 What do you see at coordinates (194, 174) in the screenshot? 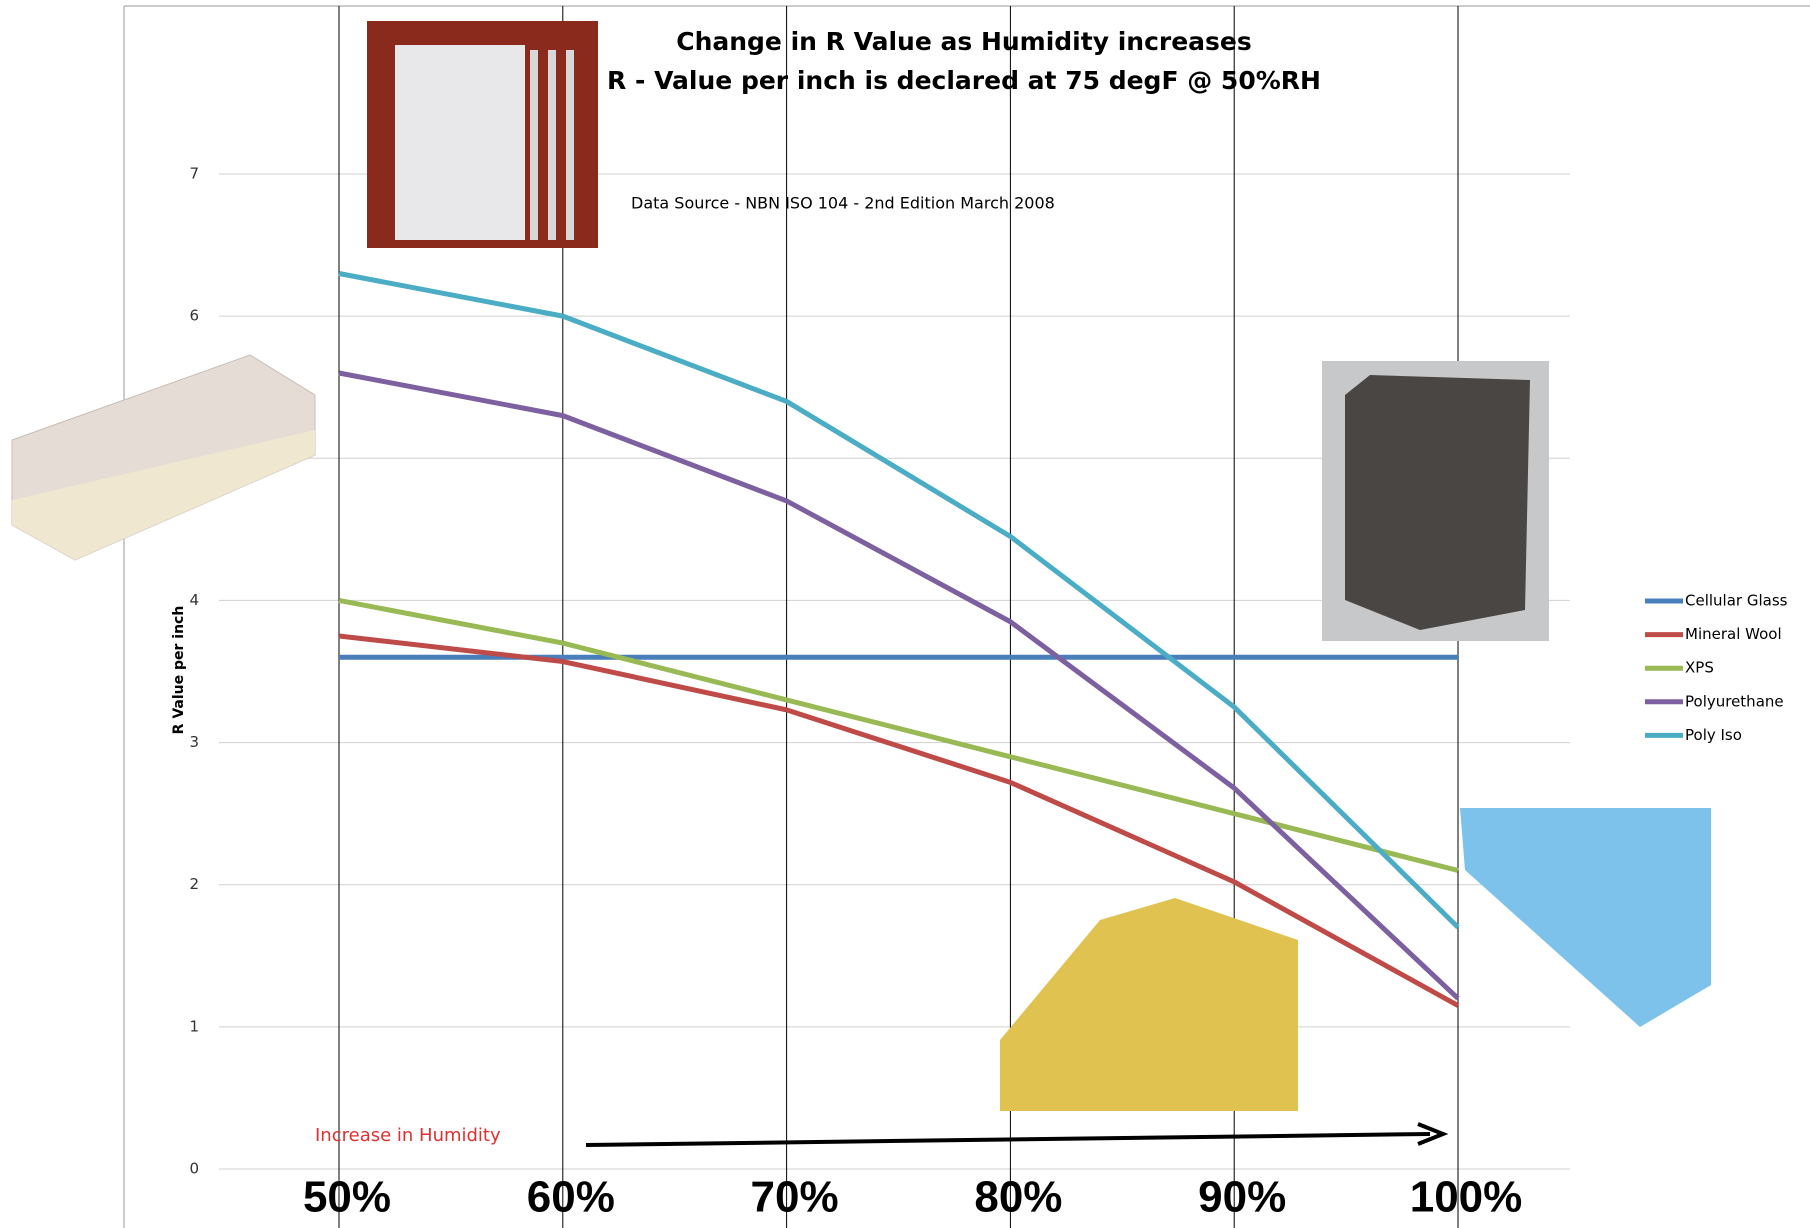
I see `y-tick-label: 7` at bounding box center [194, 174].